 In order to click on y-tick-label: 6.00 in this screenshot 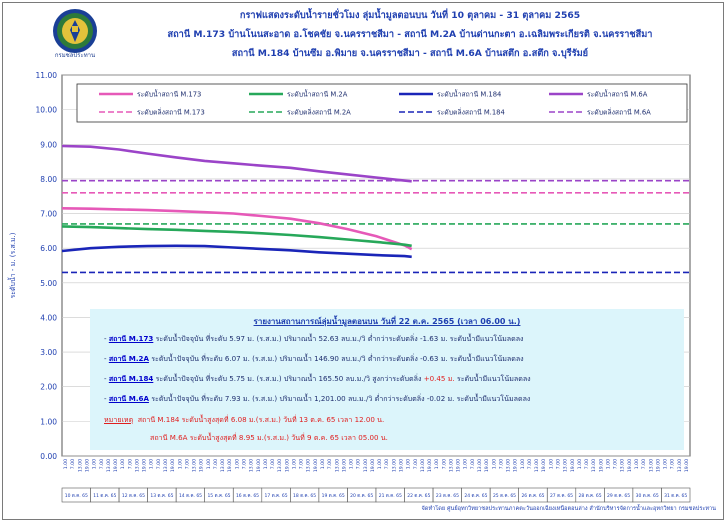, I will do `click(48, 248)`.